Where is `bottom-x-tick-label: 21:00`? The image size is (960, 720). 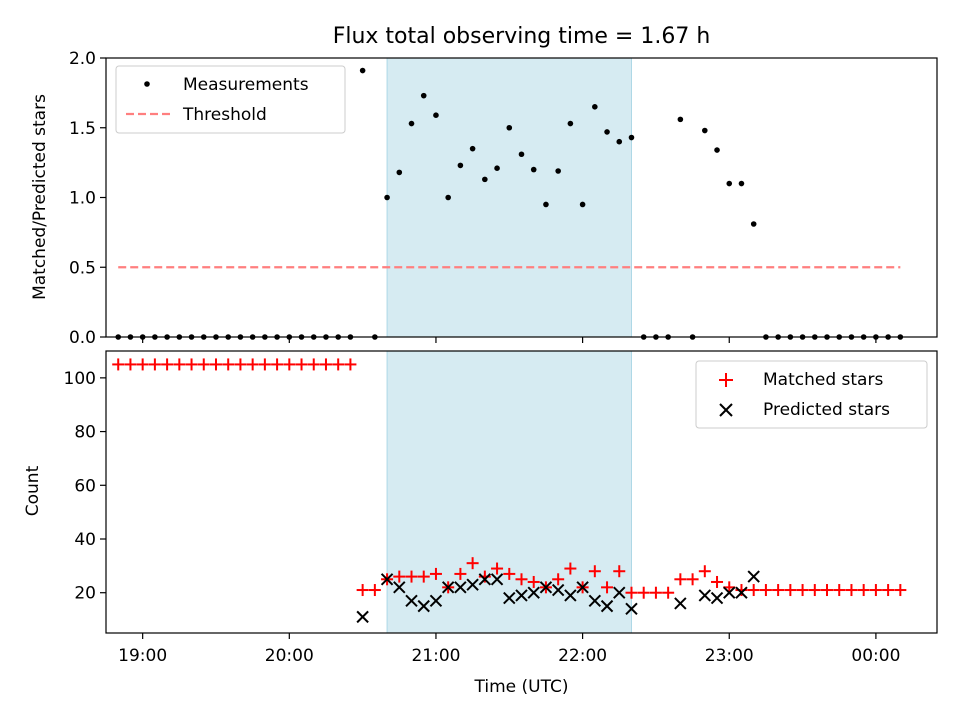
bottom-x-tick-label: 21:00 is located at coordinates (435, 656).